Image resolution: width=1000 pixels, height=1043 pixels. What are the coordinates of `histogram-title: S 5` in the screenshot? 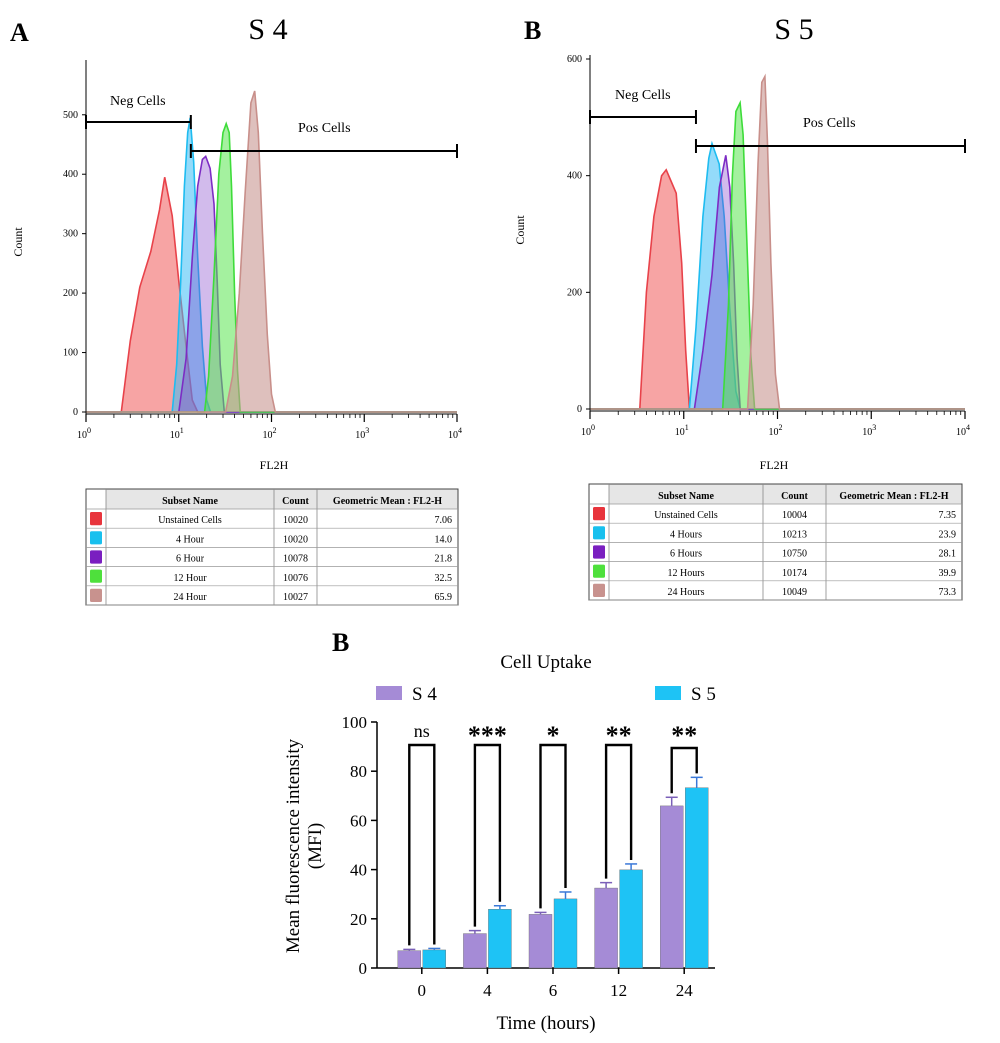 It's located at (793, 29).